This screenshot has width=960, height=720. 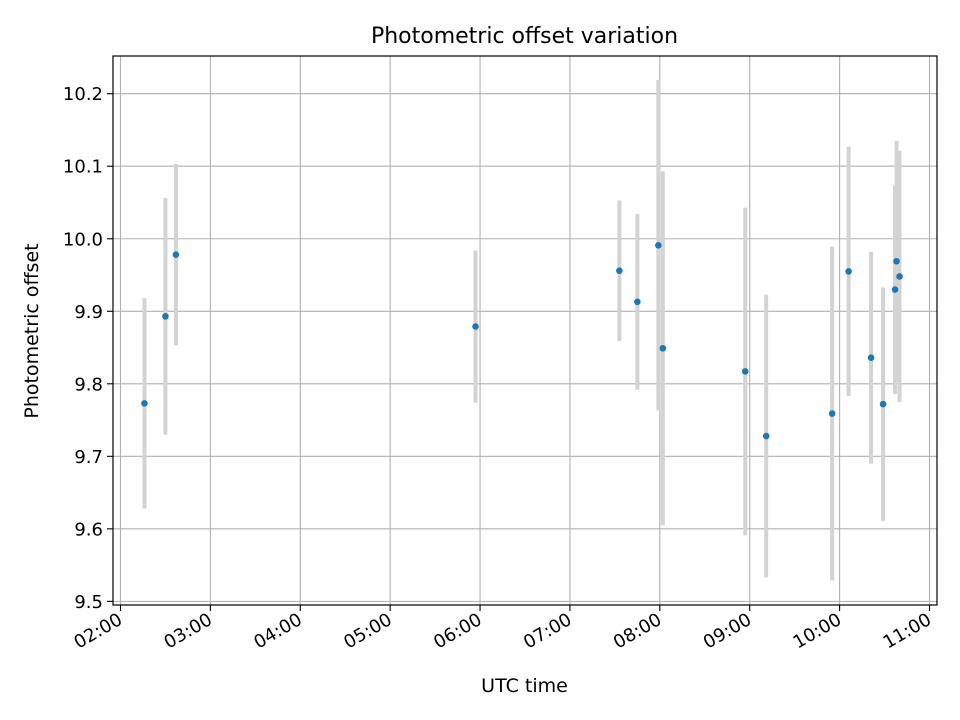 What do you see at coordinates (83, 167) in the screenshot?
I see `y-tick-label: 10.1` at bounding box center [83, 167].